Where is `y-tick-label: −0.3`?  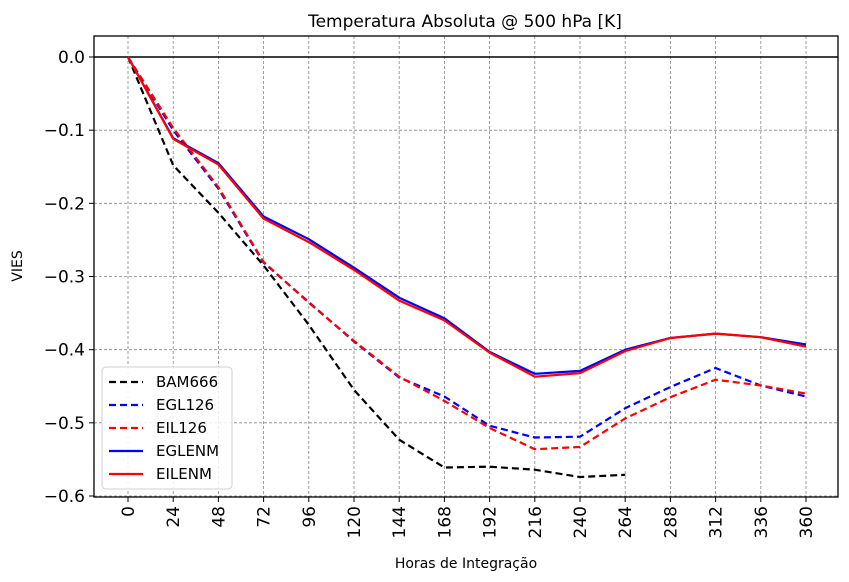 y-tick-label: −0.3 is located at coordinates (64, 278).